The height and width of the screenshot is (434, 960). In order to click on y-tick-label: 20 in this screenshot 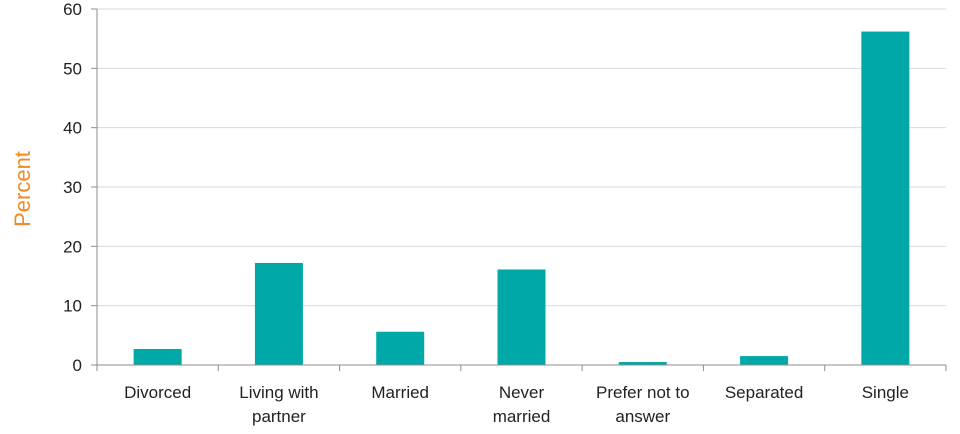, I will do `click(72, 246)`.